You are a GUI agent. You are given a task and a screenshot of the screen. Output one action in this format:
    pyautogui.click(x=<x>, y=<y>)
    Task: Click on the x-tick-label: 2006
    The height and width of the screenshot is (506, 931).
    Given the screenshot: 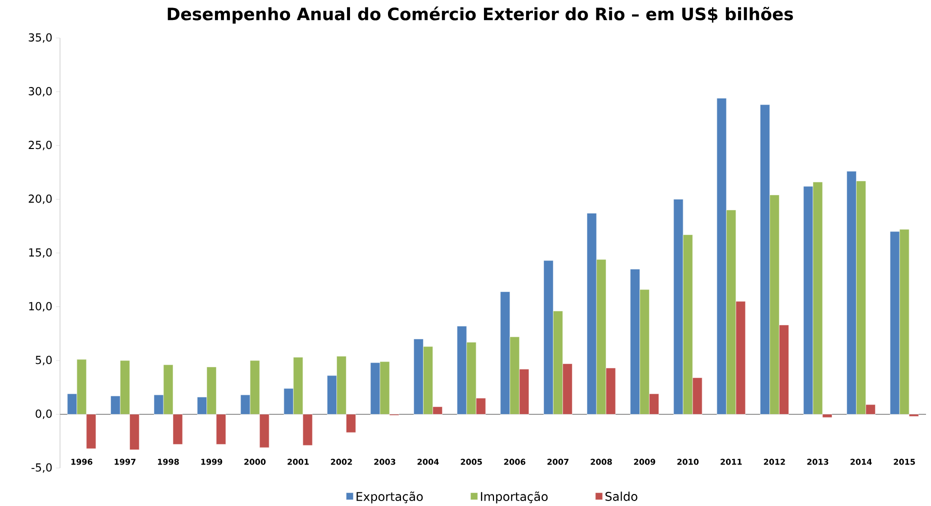 What is the action you would take?
    pyautogui.click(x=515, y=461)
    